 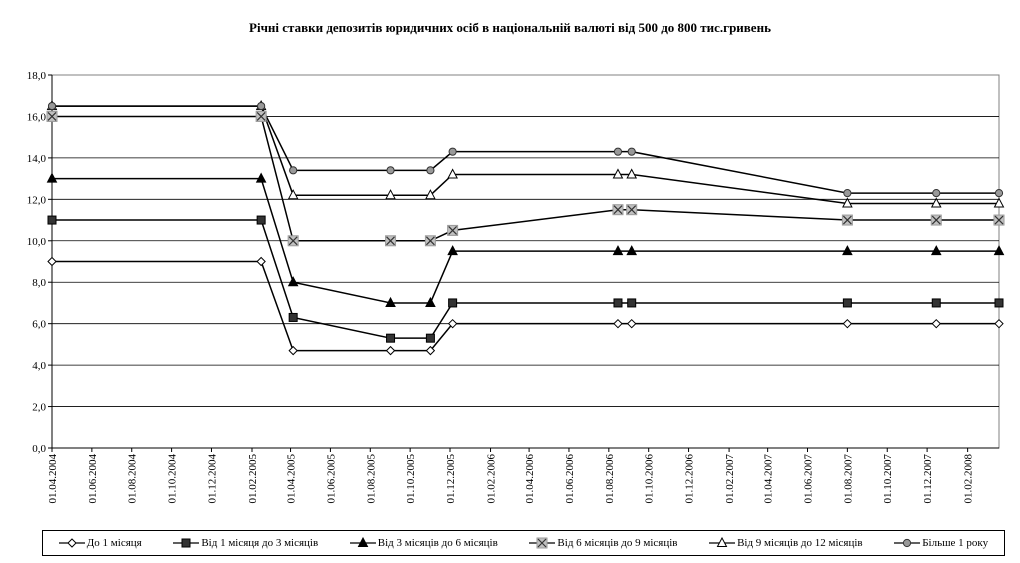 I want to click on y-tick-label: 2,0, so click(x=39, y=408).